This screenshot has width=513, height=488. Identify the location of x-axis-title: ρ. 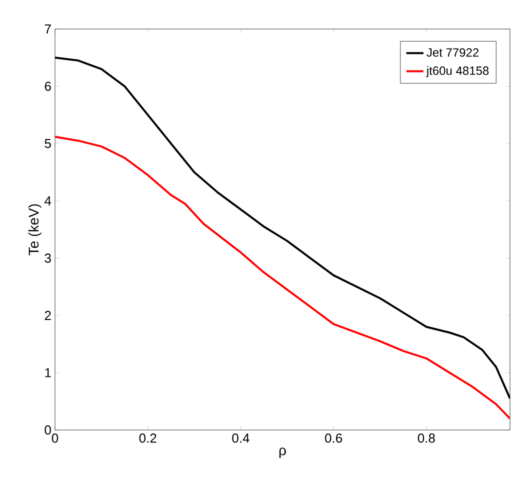
(282, 453).